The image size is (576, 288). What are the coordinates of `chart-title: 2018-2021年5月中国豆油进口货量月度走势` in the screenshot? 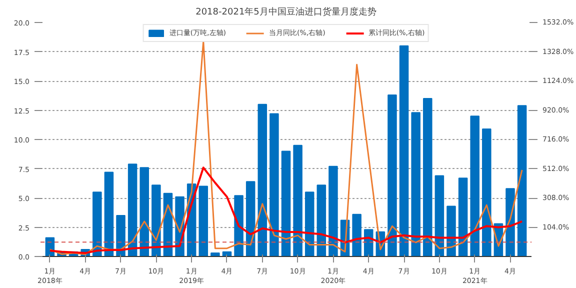 It's located at (286, 12).